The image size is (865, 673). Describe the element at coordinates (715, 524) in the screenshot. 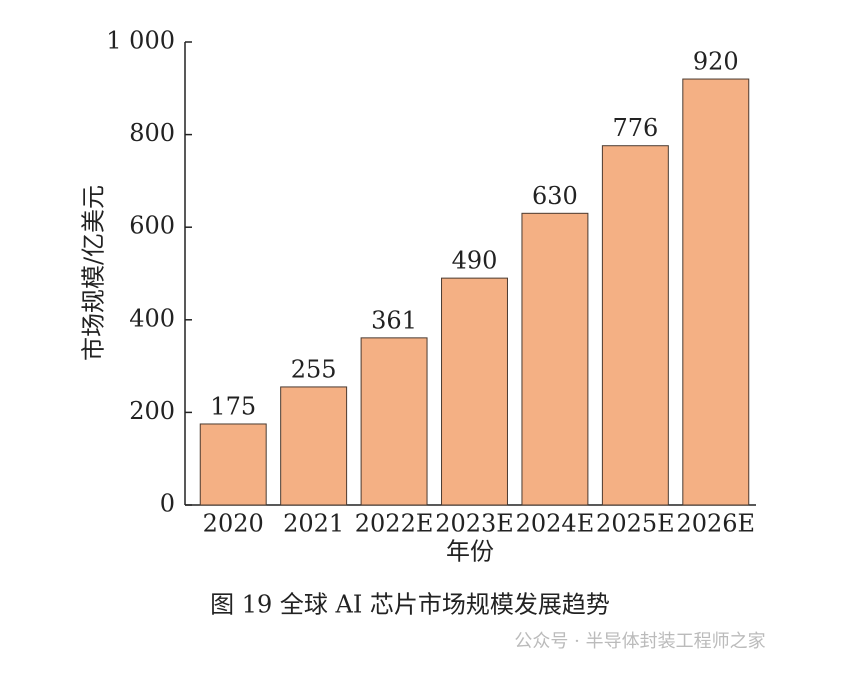

I see `x-tick-label: 2026E` at that location.